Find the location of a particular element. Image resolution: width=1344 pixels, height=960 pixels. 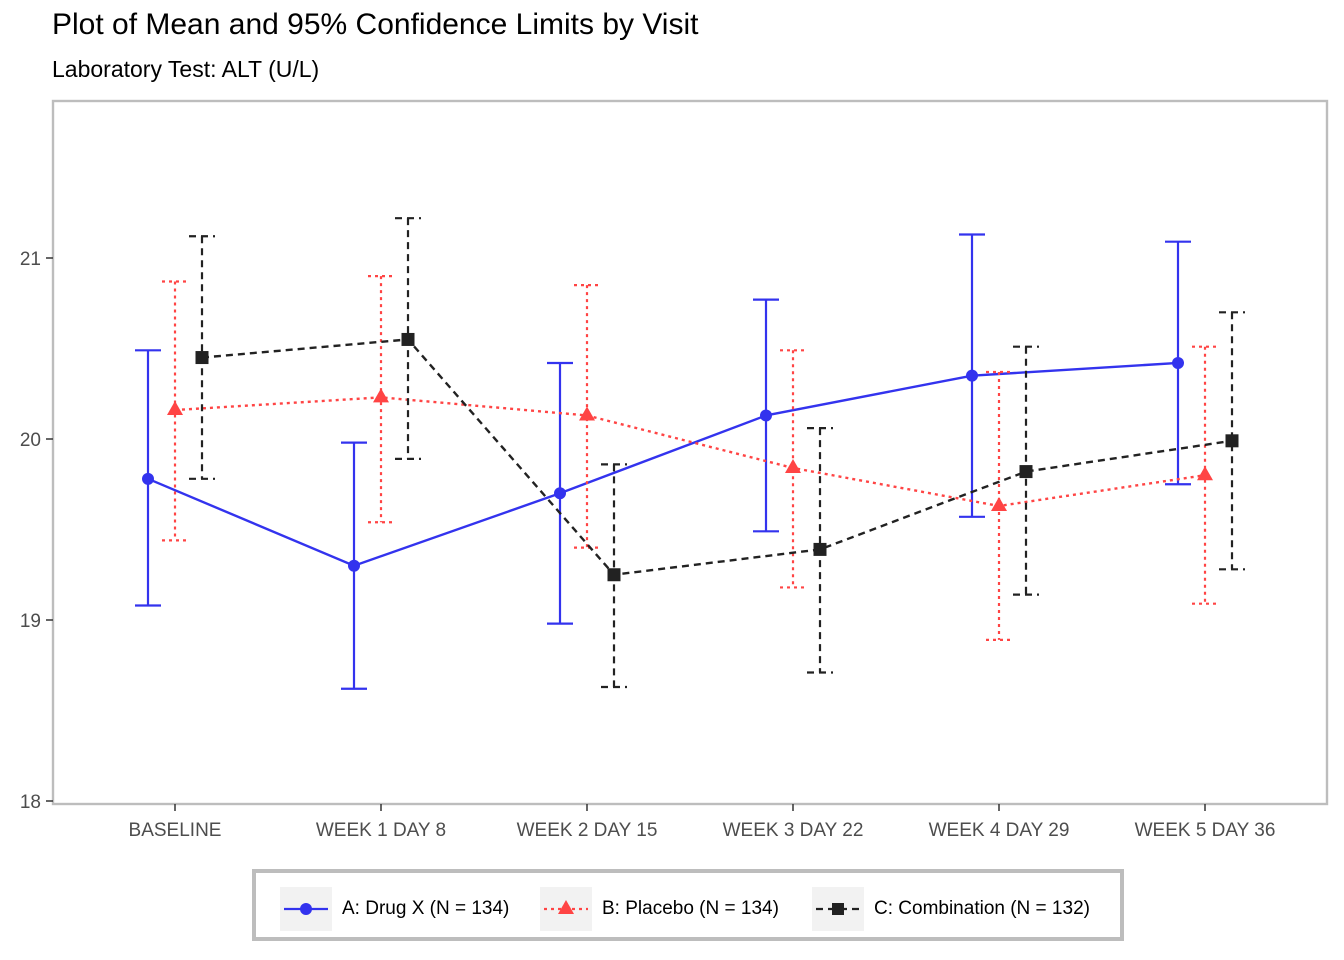

x-tick-label: WEEK 3 DAY 22 is located at coordinates (793, 830).